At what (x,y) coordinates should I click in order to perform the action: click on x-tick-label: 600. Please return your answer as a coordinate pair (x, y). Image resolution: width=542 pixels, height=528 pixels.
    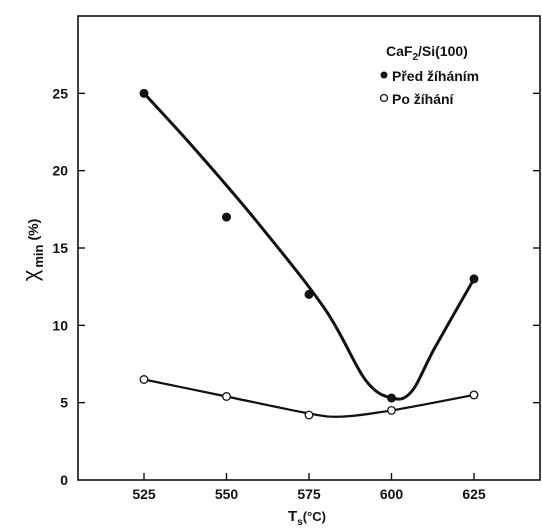
    Looking at the image, I should click on (392, 494).